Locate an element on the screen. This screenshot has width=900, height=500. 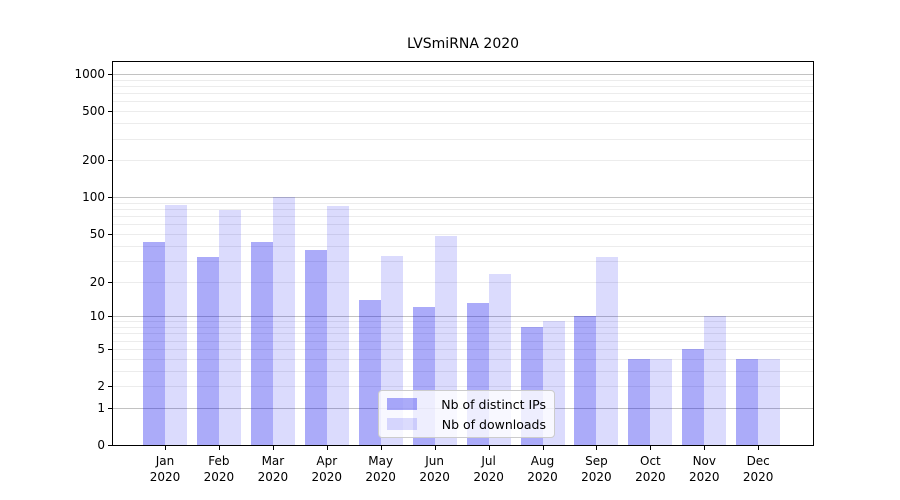
x-axis-tick-mar is located at coordinates (273, 447).